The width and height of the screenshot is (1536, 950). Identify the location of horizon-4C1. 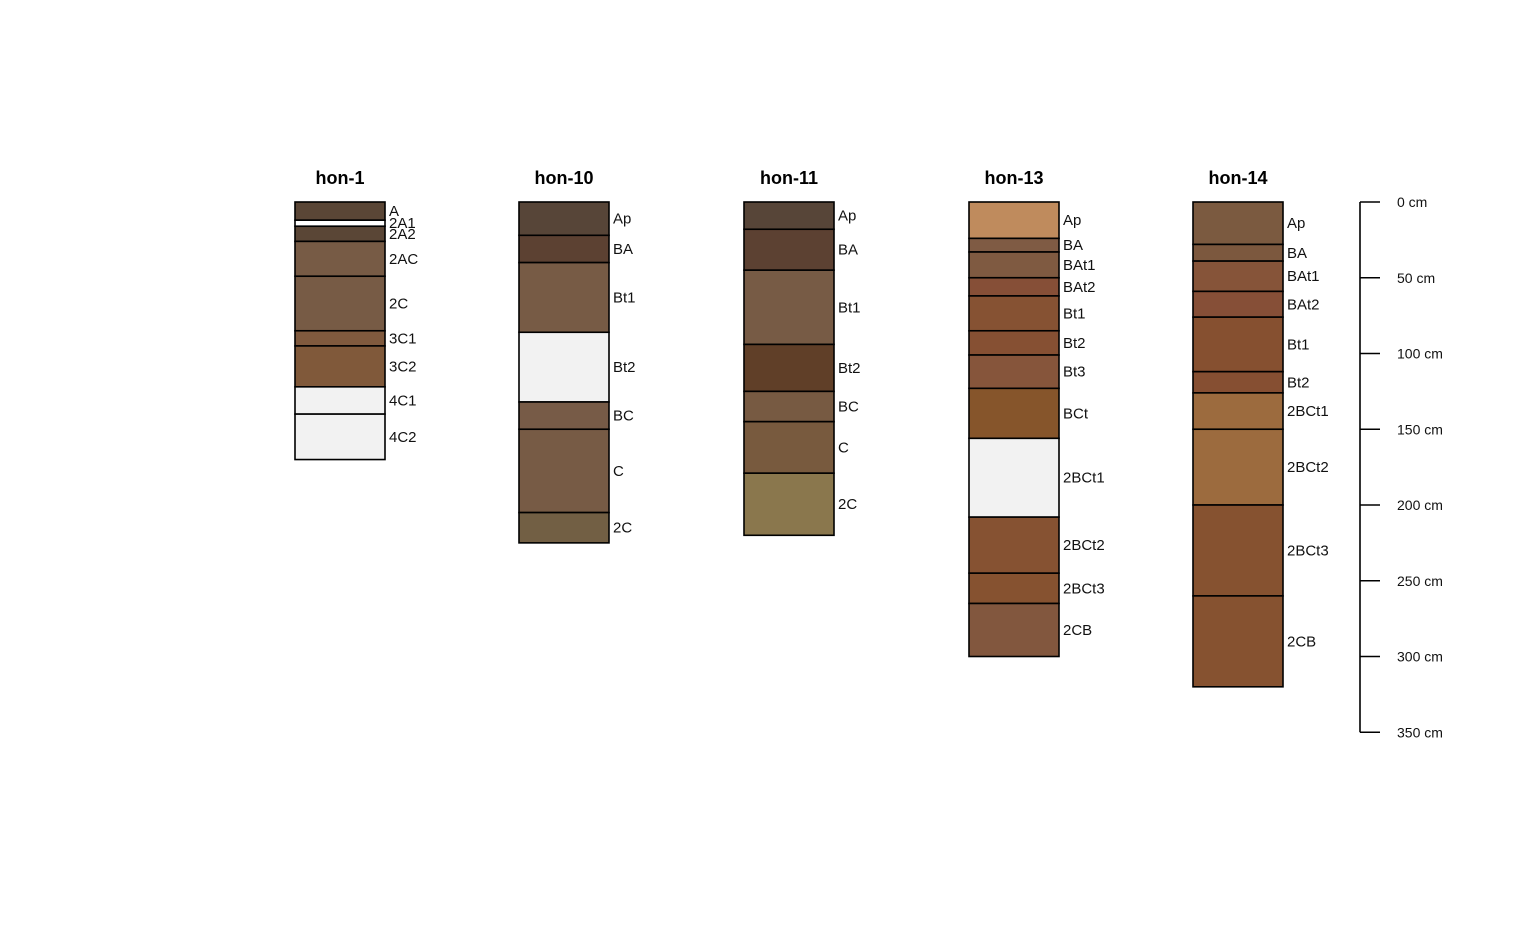
(340, 400).